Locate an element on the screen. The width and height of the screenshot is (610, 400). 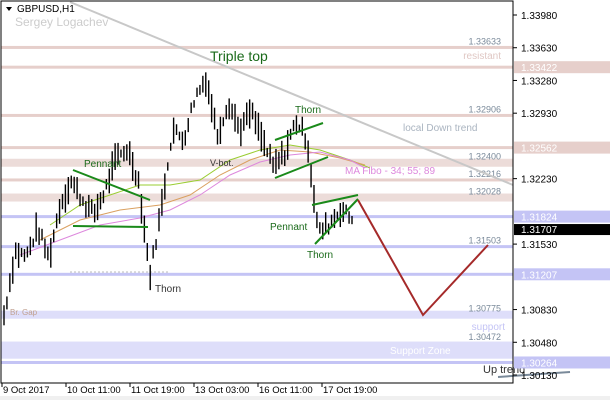
v-bottom-label: V-bot. is located at coordinates (222, 163).